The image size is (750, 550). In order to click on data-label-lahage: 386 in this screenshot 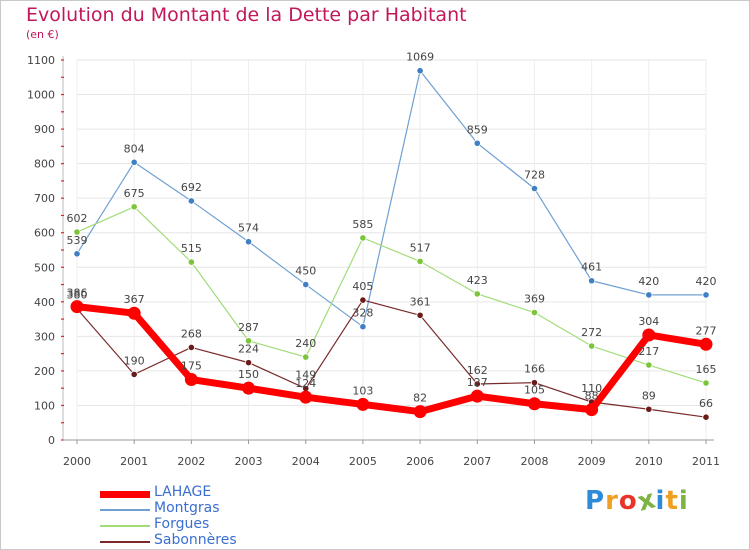, I will do `click(77, 293)`.